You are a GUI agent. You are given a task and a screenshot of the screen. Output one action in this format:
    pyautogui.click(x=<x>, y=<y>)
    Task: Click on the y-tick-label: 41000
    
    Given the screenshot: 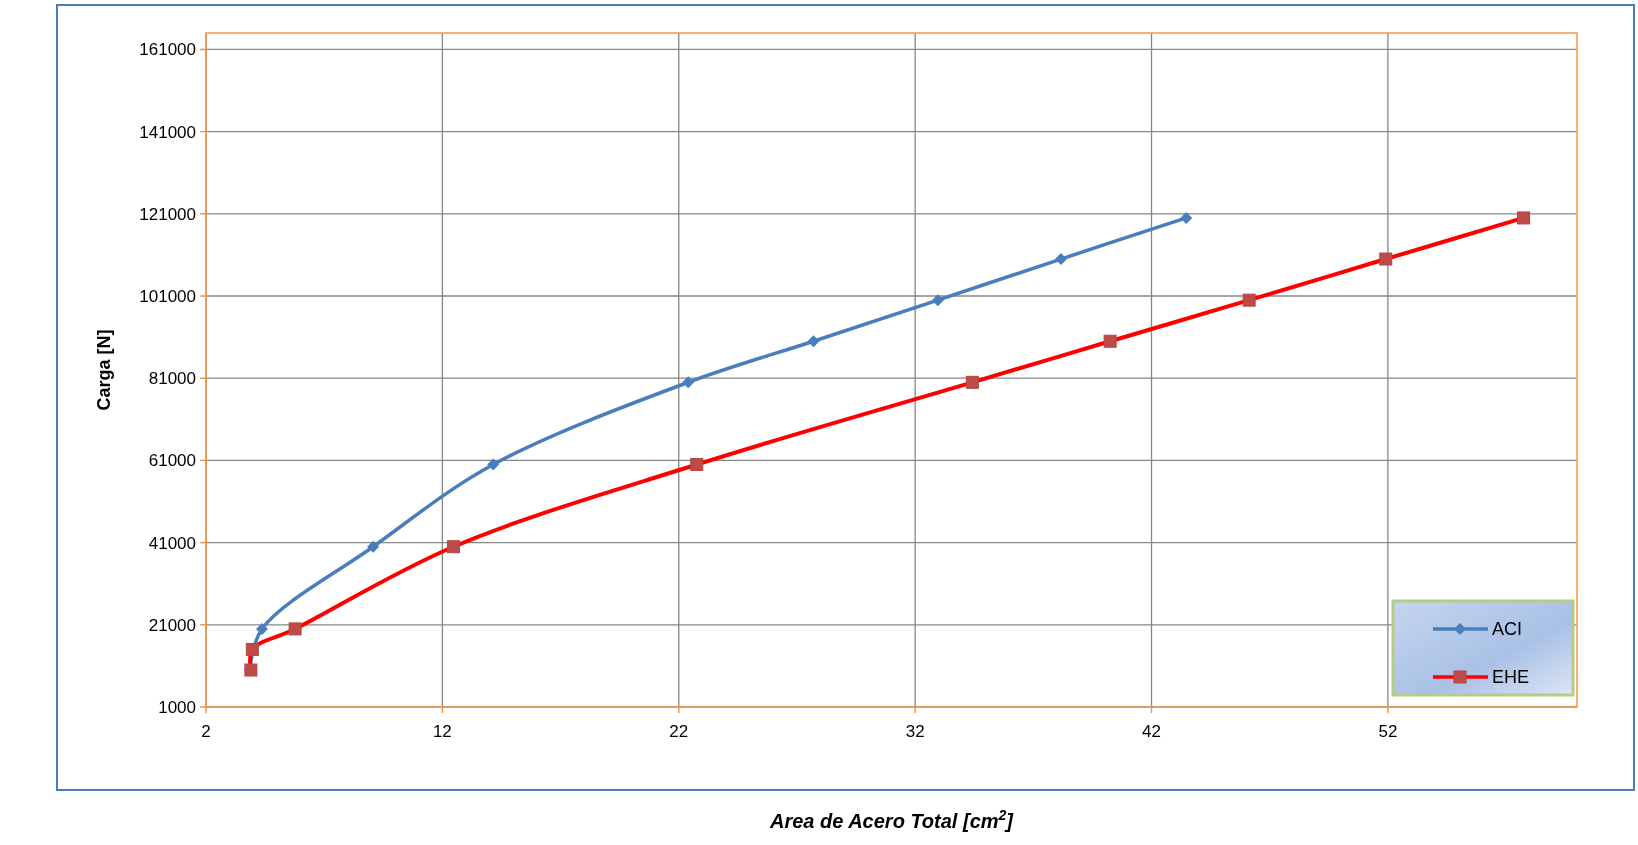 What is the action you would take?
    pyautogui.click(x=172, y=543)
    